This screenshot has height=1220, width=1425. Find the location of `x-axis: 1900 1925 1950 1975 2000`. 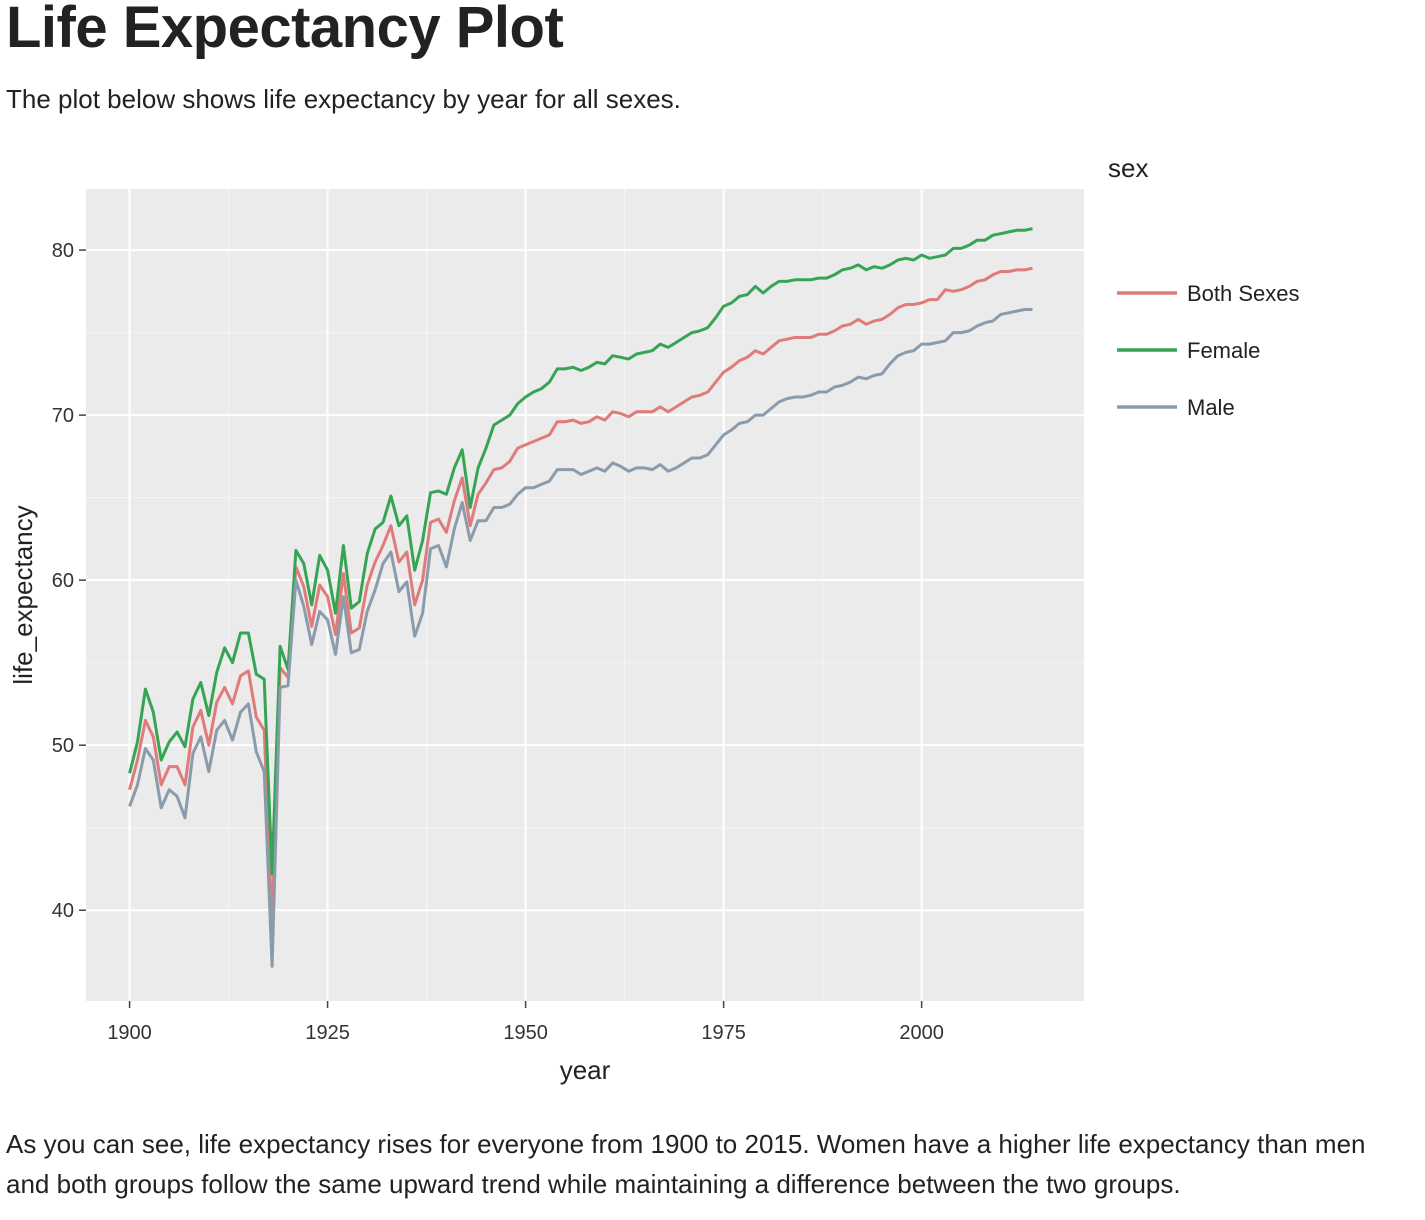

x-axis: 1900 1925 1950 1975 2000 is located at coordinates (525, 1022).